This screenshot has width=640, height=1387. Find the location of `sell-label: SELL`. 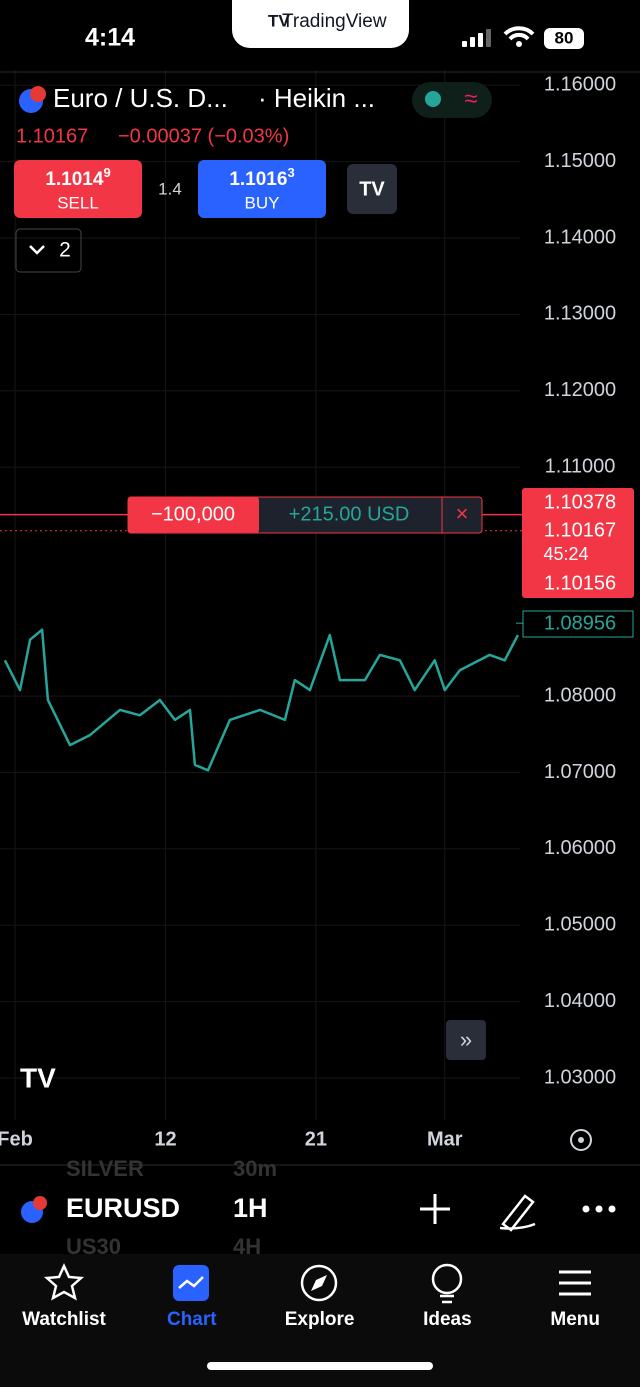

sell-label: SELL is located at coordinates (78, 202).